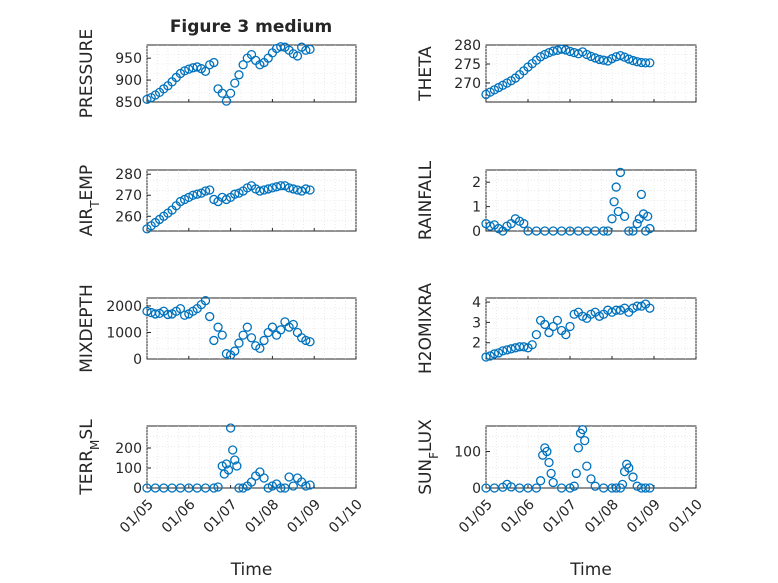 This screenshot has height=583, width=778. What do you see at coordinates (686, 517) in the screenshot?
I see `x-tick-label: 01/10` at bounding box center [686, 517].